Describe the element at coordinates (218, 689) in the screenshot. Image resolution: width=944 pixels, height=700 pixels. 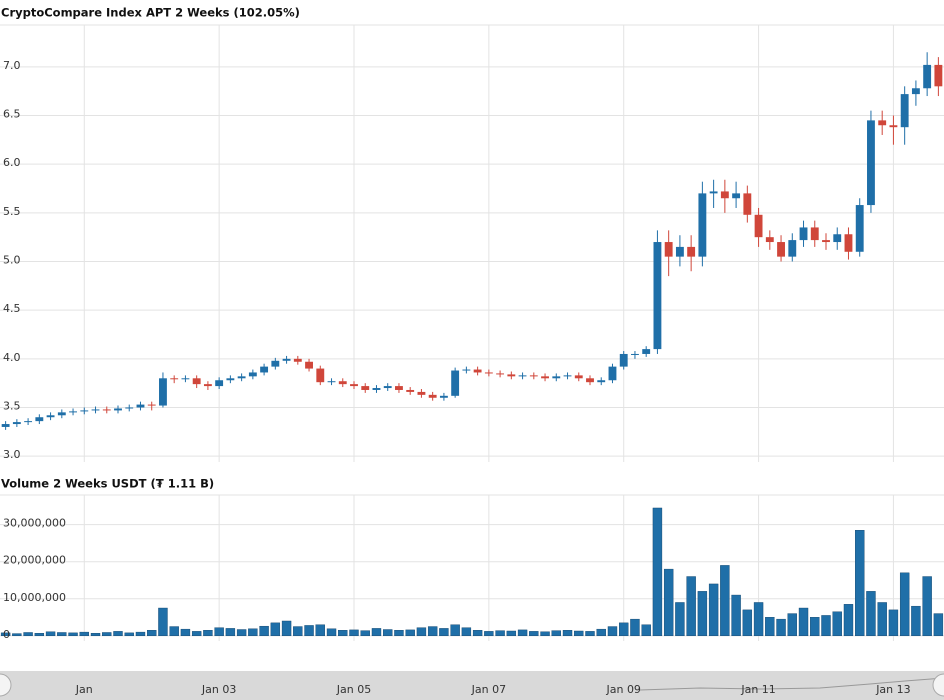
I see `x-tick-label: Jan 03` at that location.